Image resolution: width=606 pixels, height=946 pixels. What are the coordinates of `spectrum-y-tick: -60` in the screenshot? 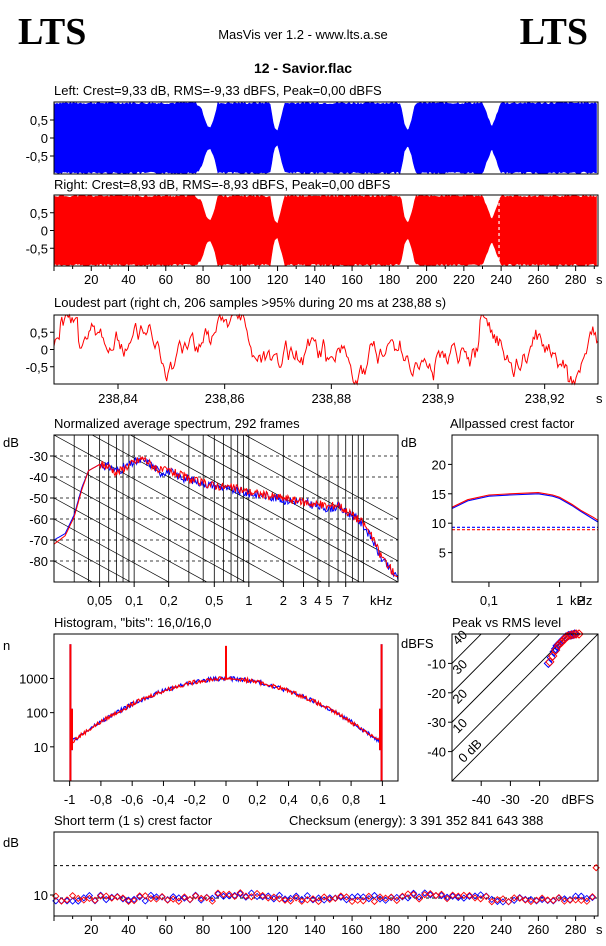 It's located at (38, 519).